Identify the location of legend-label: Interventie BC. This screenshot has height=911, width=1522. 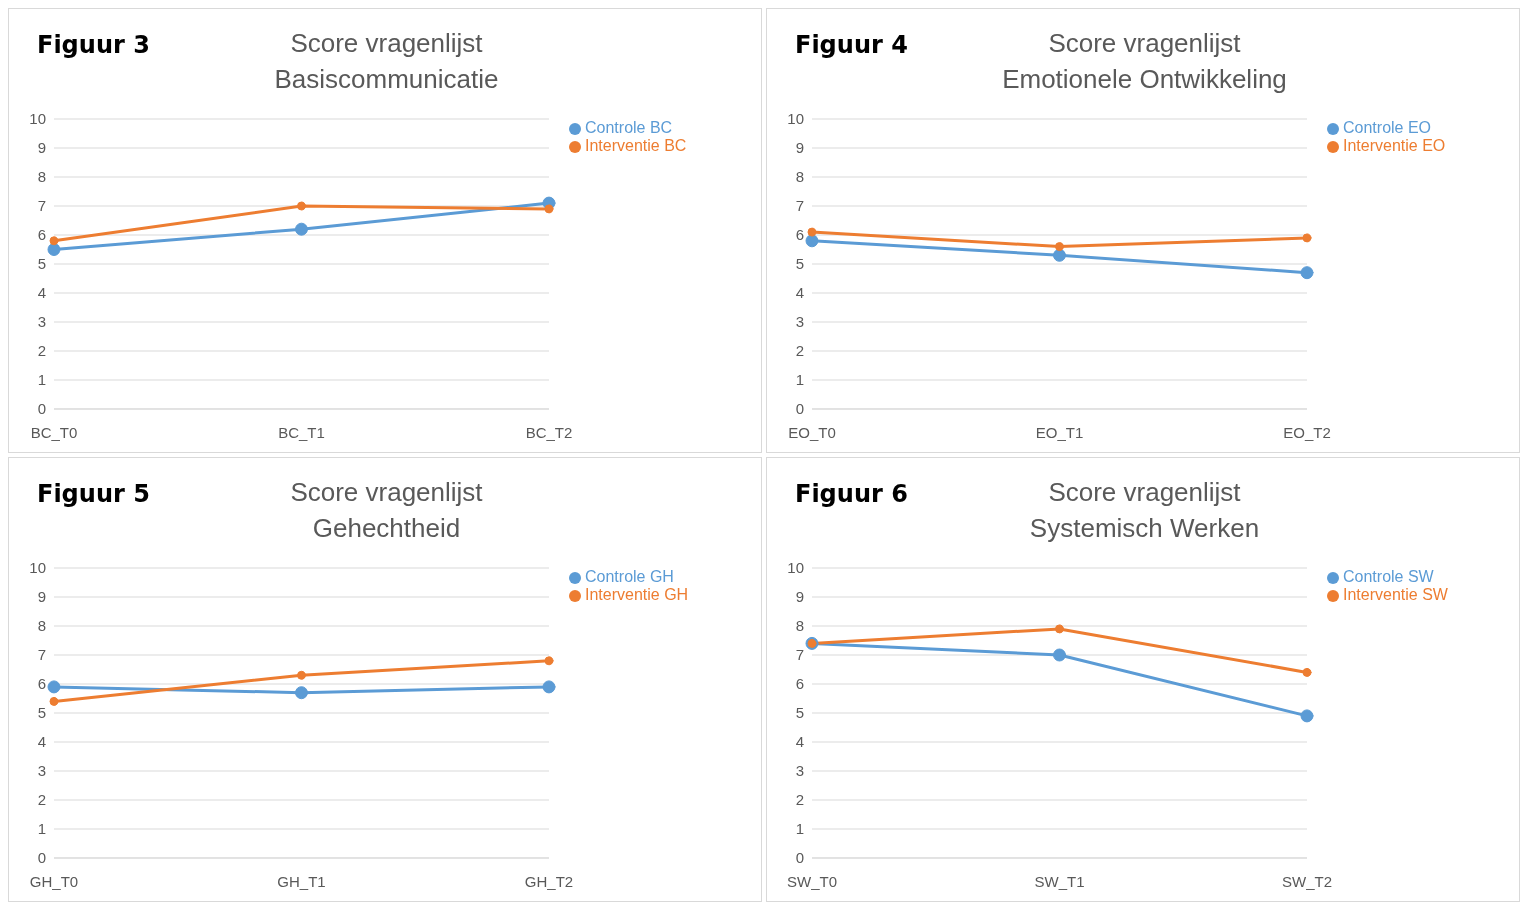
(636, 145).